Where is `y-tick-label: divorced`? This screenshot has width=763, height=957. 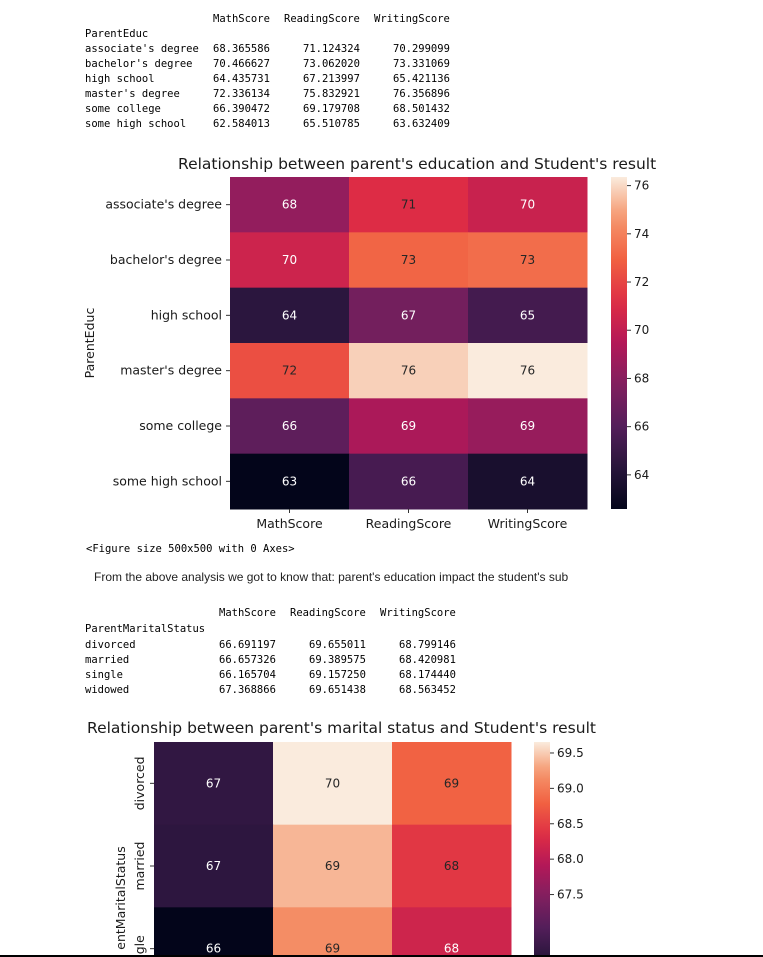
y-tick-label: divorced is located at coordinates (139, 783).